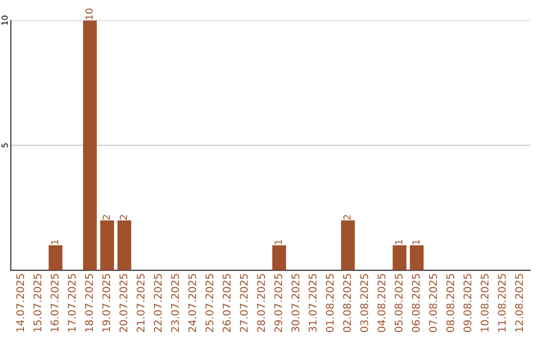 The height and width of the screenshot is (340, 540). I want to click on x-tick-label: 11.08.2025, so click(502, 303).